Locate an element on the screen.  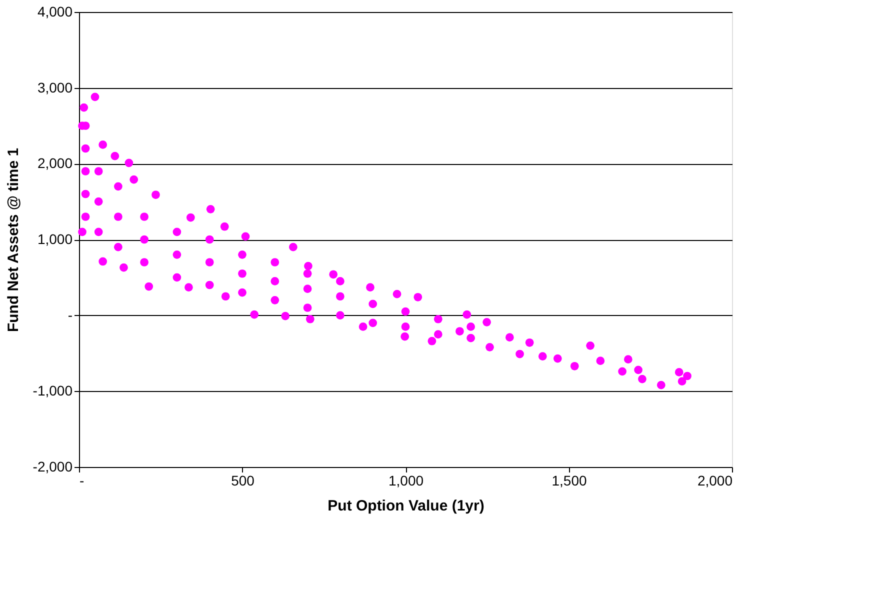
y-tick-label: 2,000 is located at coordinates (55, 163).